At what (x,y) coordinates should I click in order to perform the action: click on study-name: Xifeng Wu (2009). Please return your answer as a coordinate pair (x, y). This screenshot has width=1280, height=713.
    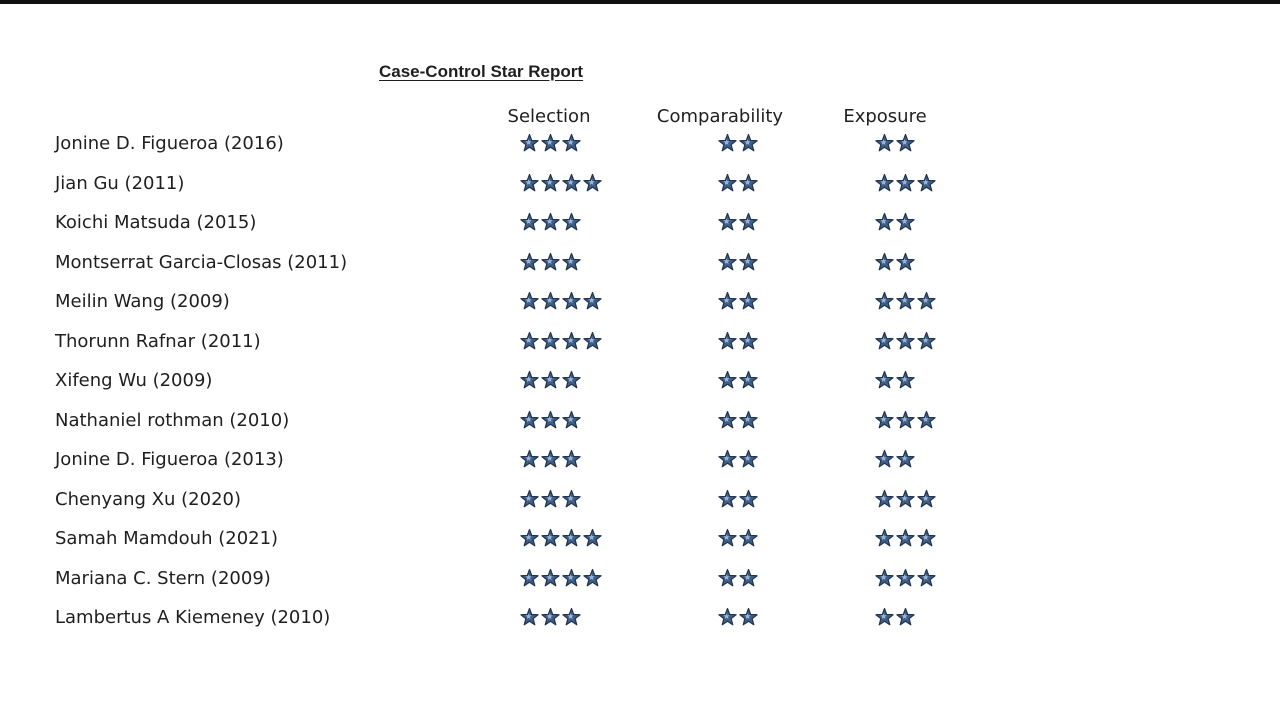
    Looking at the image, I should click on (134, 380).